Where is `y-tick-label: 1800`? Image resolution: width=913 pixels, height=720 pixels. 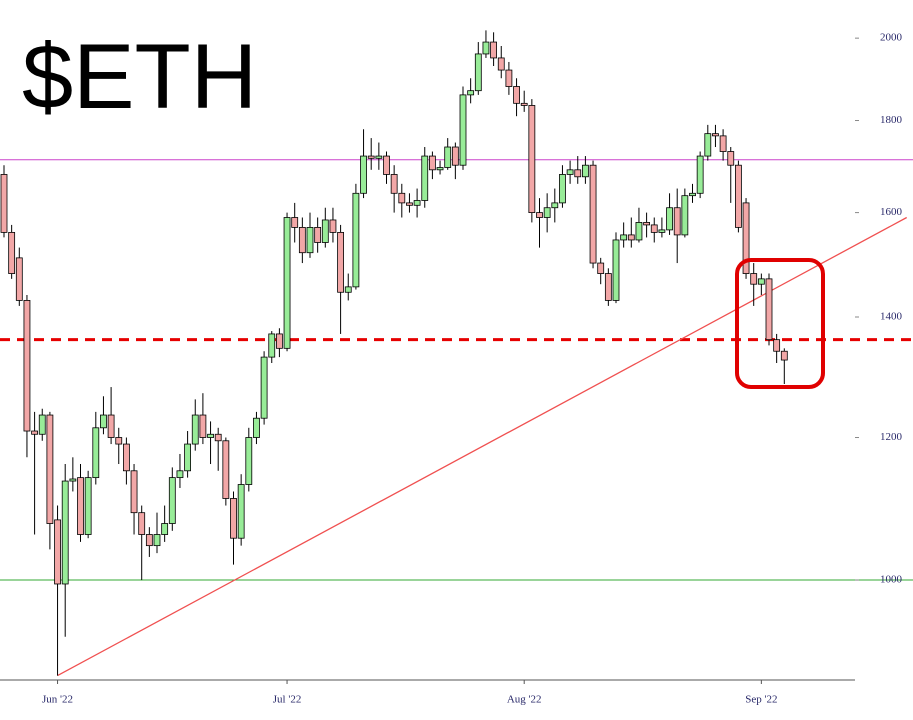 y-tick-label: 1800 is located at coordinates (891, 120).